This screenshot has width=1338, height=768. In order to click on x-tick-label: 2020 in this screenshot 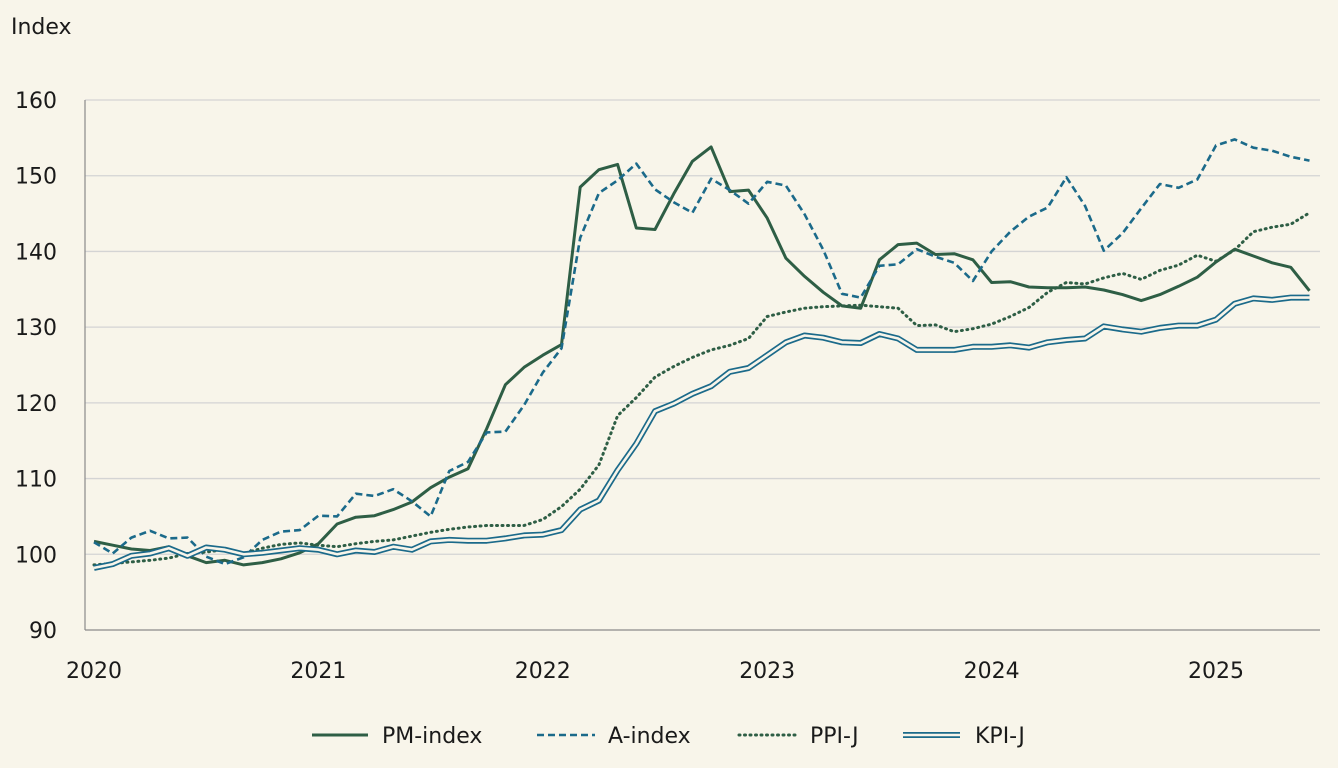, I will do `click(94, 671)`.